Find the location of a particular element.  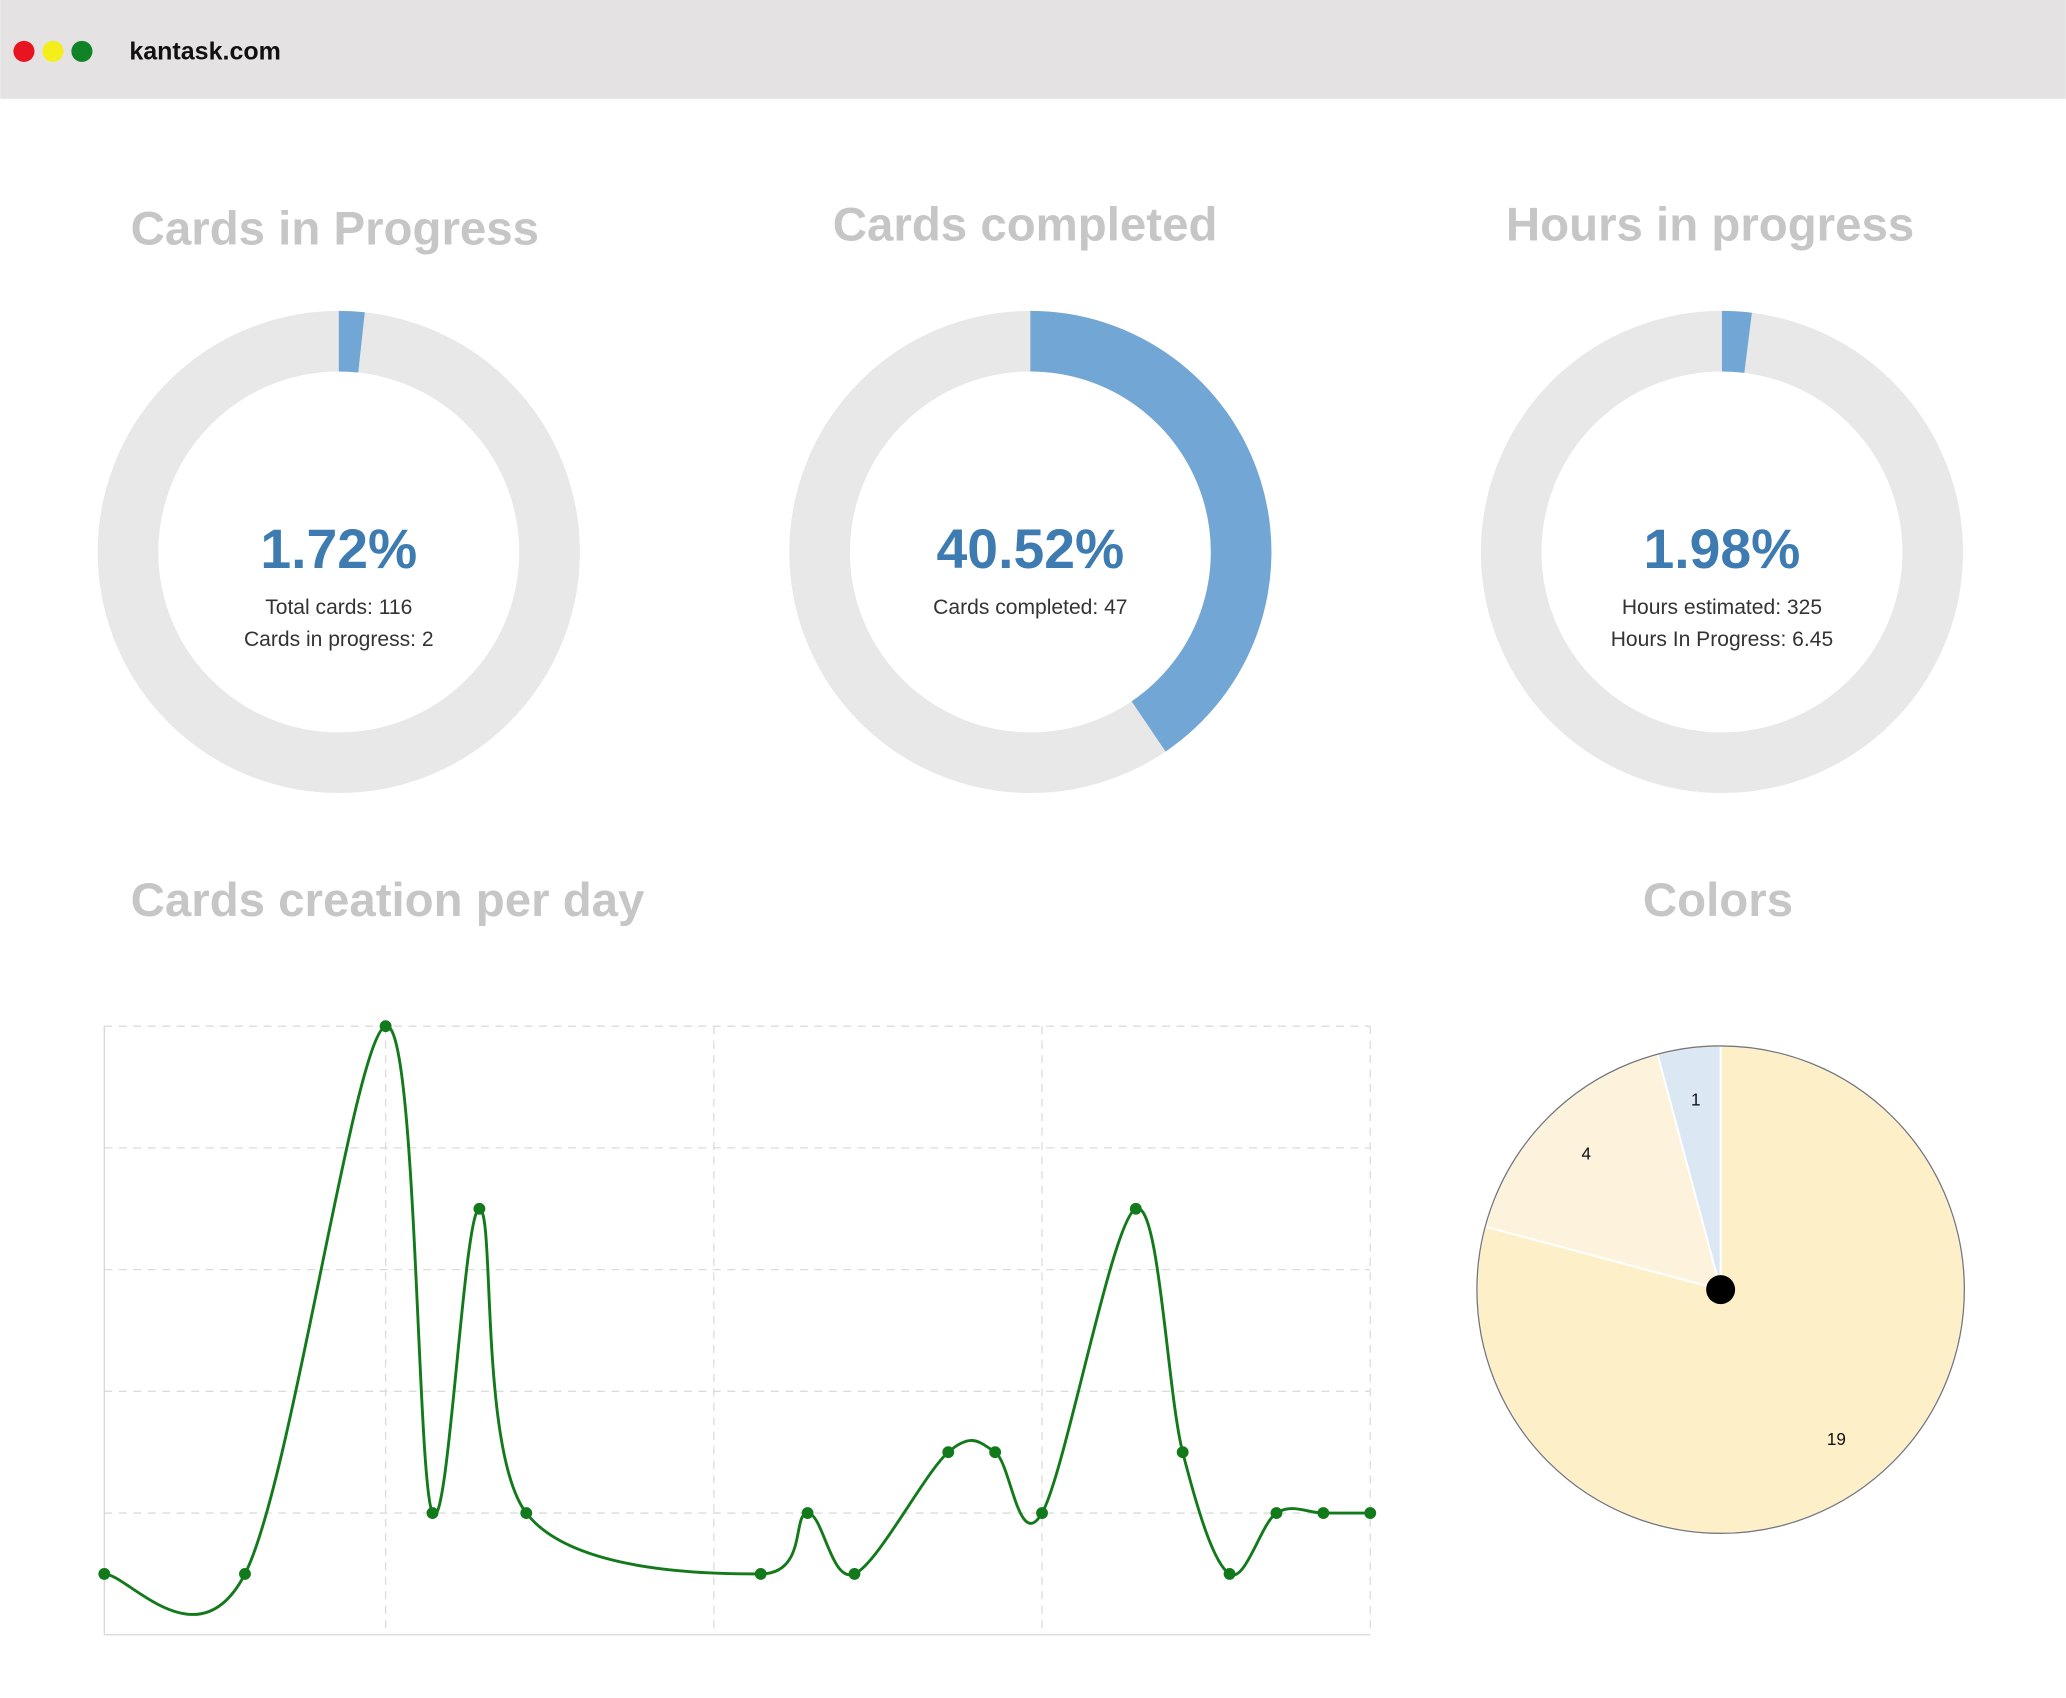

donut-value: 40.52% is located at coordinates (1031, 549).